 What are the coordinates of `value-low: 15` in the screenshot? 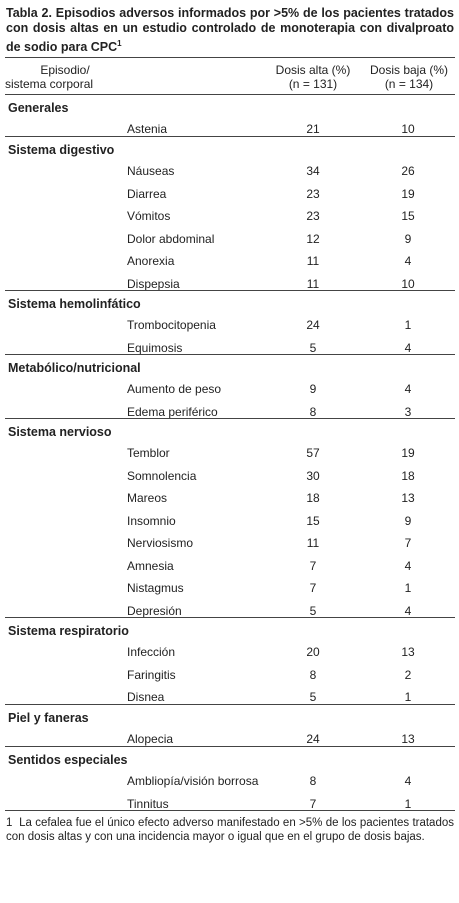 It's located at (408, 216).